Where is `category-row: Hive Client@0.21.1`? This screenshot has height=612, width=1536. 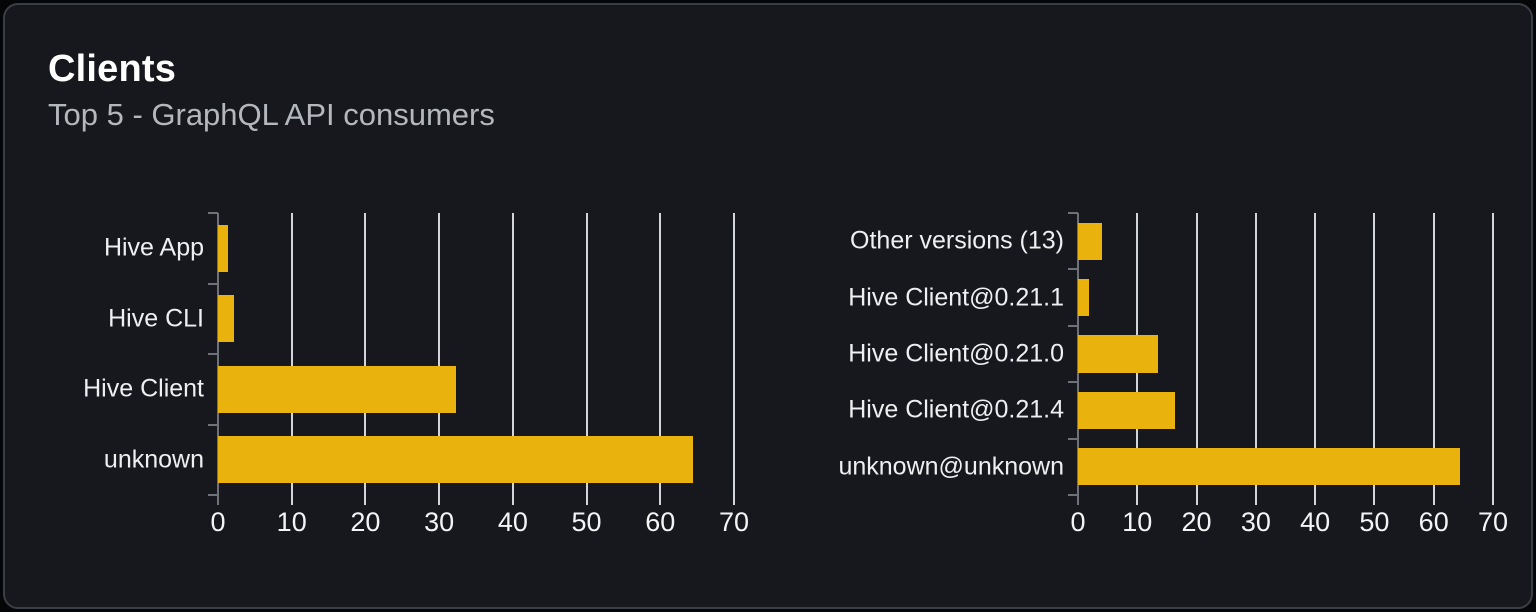
category-row: Hive Client@0.21.1 is located at coordinates (1170, 297).